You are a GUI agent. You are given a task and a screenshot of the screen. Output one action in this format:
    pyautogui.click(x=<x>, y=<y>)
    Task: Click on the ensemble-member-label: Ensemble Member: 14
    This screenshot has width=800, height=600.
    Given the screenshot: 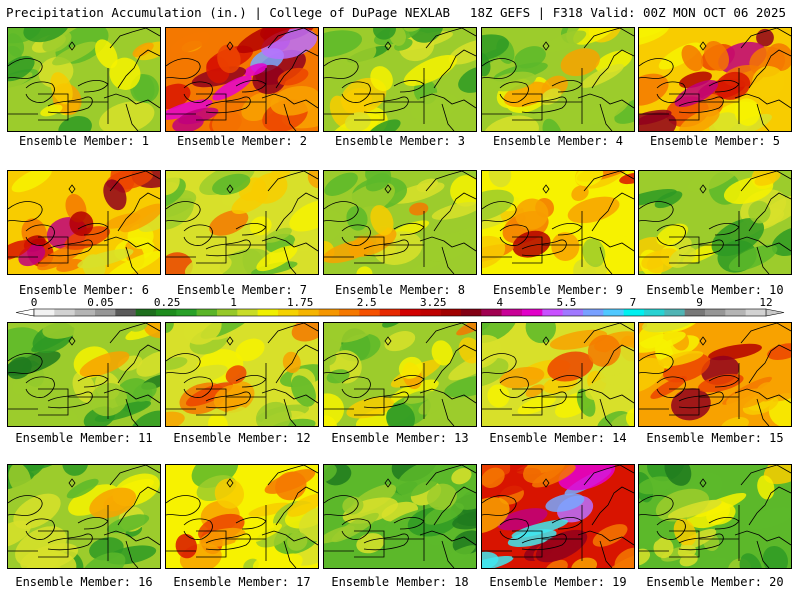 What is the action you would take?
    pyautogui.click(x=558, y=438)
    